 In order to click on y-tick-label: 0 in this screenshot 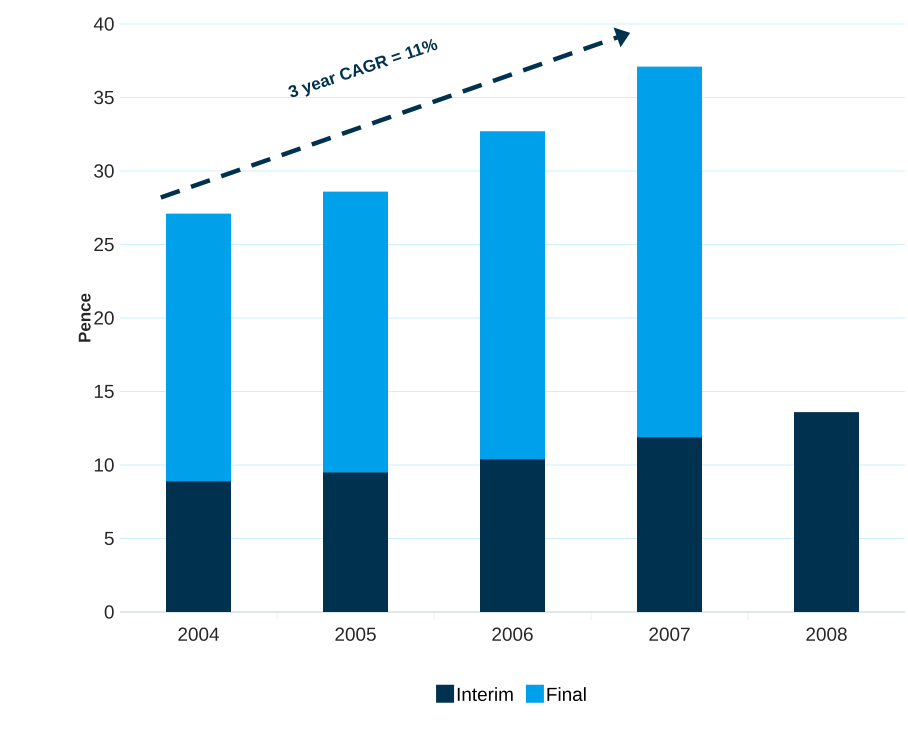, I will do `click(109, 612)`.